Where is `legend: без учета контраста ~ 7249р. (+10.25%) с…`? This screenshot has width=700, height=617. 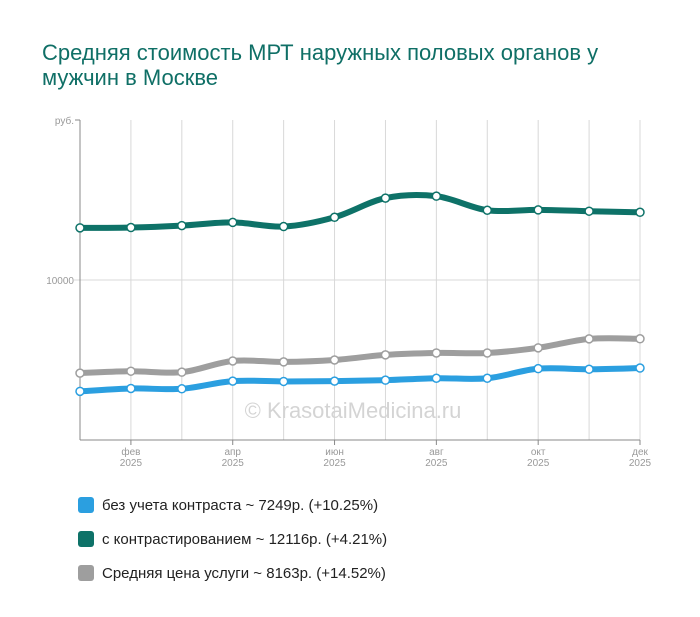
legend: без учета контраста ~ 7249р. (+10.25%) с… is located at coordinates (232, 539).